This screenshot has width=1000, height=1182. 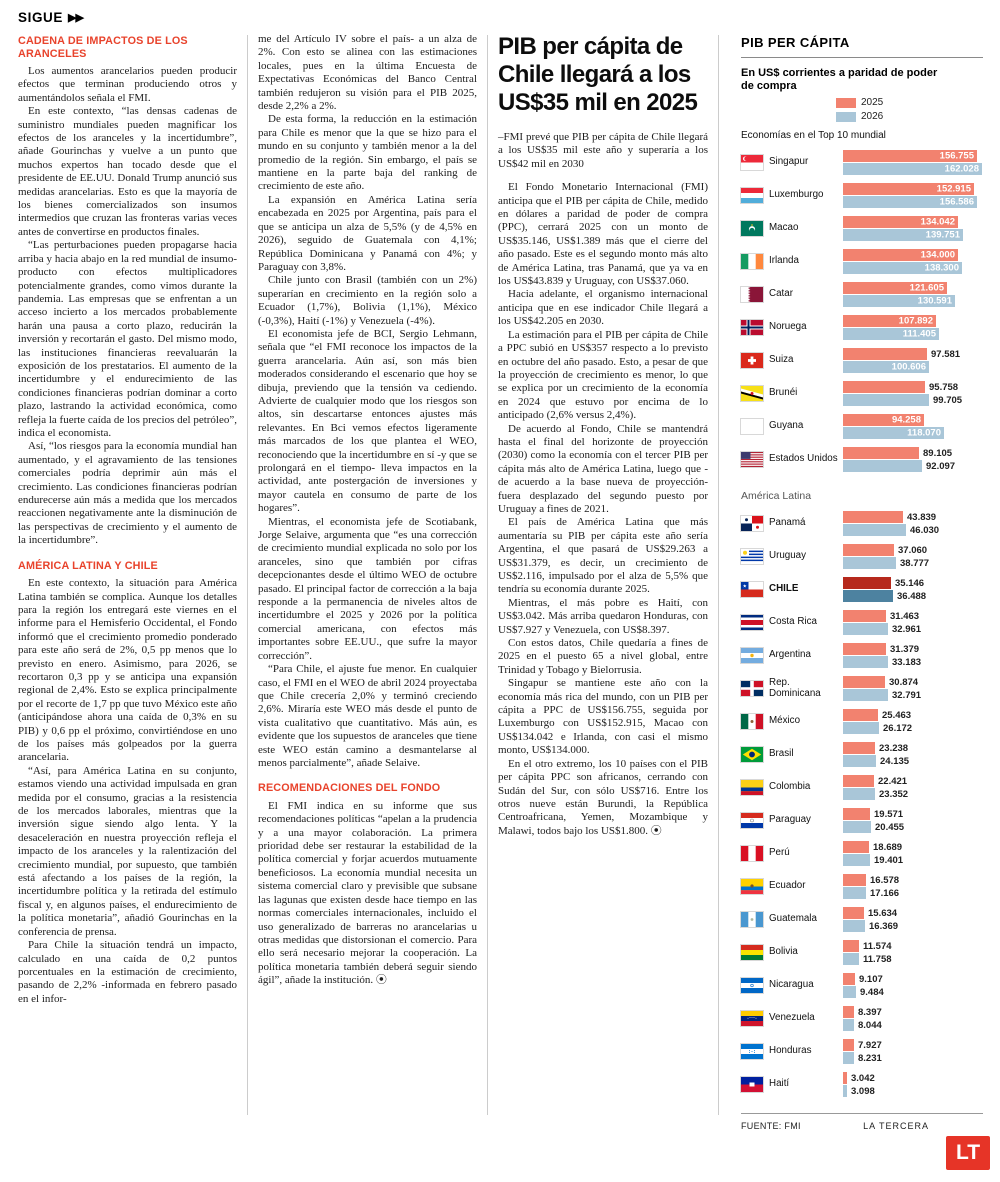 I want to click on chart-row-mexico: México 25.463 26.172, so click(x=861, y=721).